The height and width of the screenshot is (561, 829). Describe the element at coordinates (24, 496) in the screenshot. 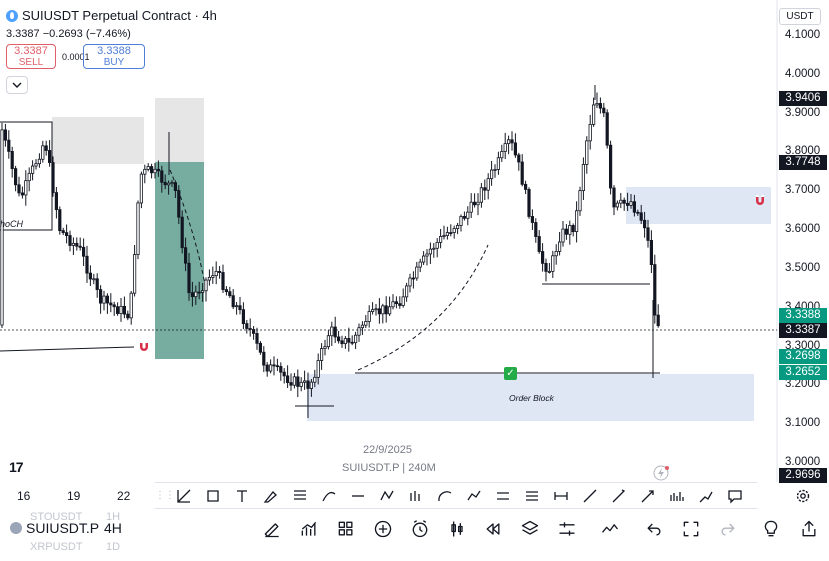

I see `time-label: 16` at that location.